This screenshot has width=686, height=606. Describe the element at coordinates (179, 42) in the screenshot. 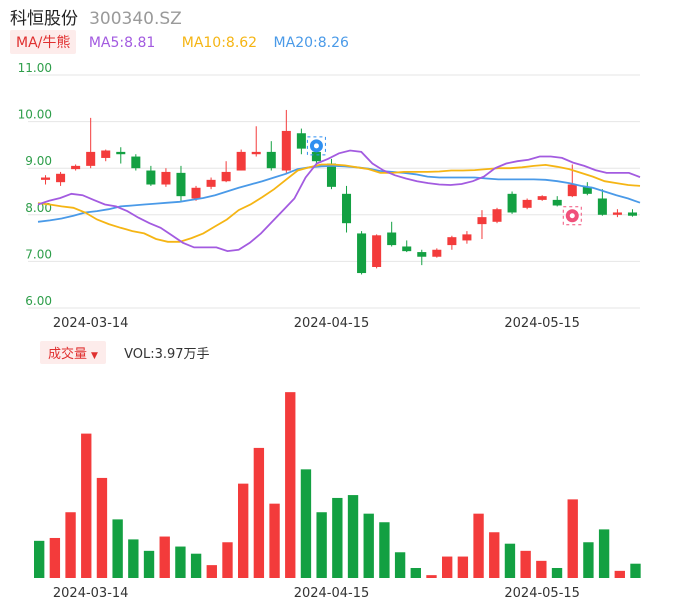

I see `ma-legend: MA/牛熊 MA5:8.81 MA10:8.62 MA20:8.26` at that location.